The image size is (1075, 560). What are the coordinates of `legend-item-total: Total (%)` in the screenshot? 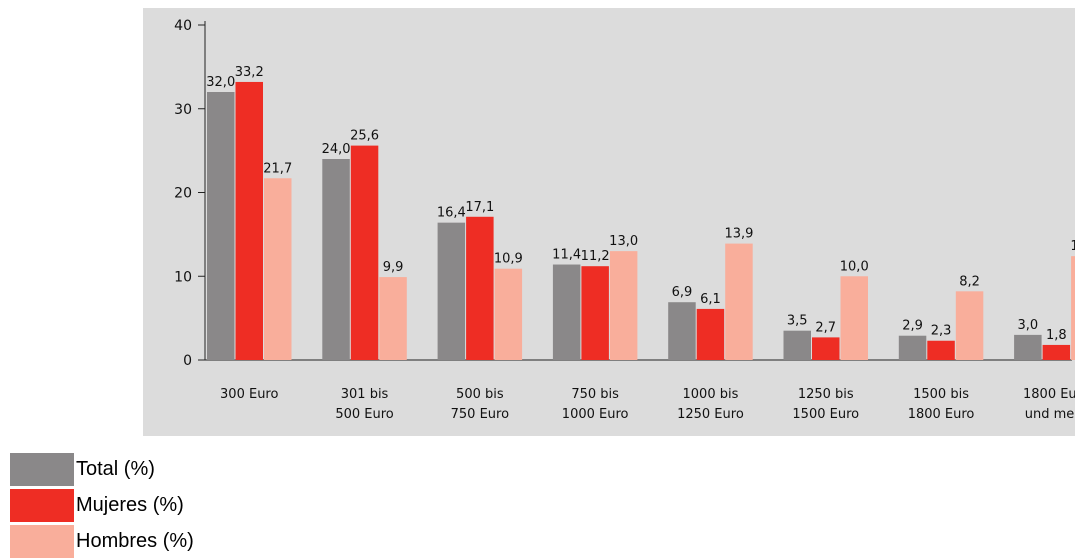 It's located at (102, 469).